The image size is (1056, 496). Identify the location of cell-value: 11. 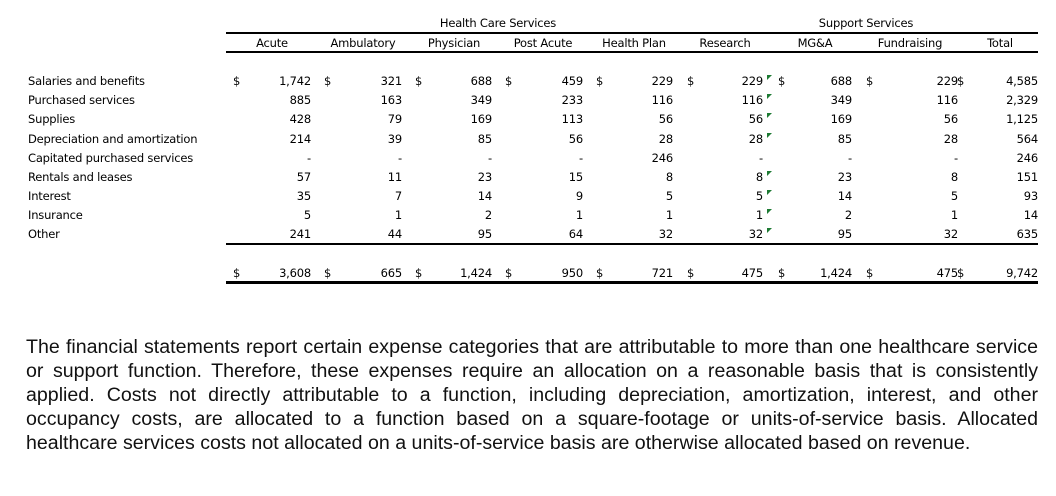
(394, 177).